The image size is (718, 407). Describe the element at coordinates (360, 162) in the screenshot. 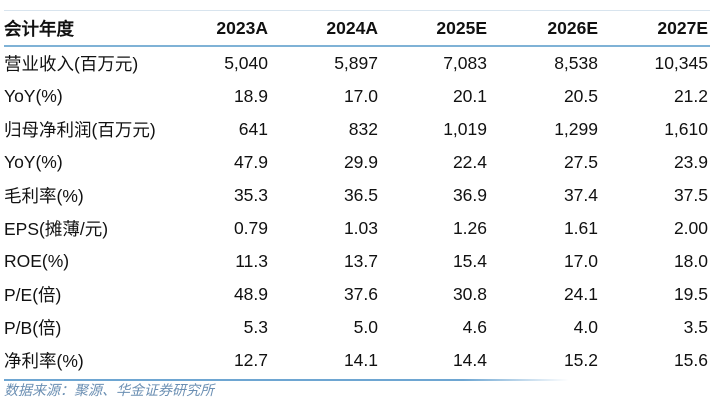

I see `row-value: 29.9` at that location.